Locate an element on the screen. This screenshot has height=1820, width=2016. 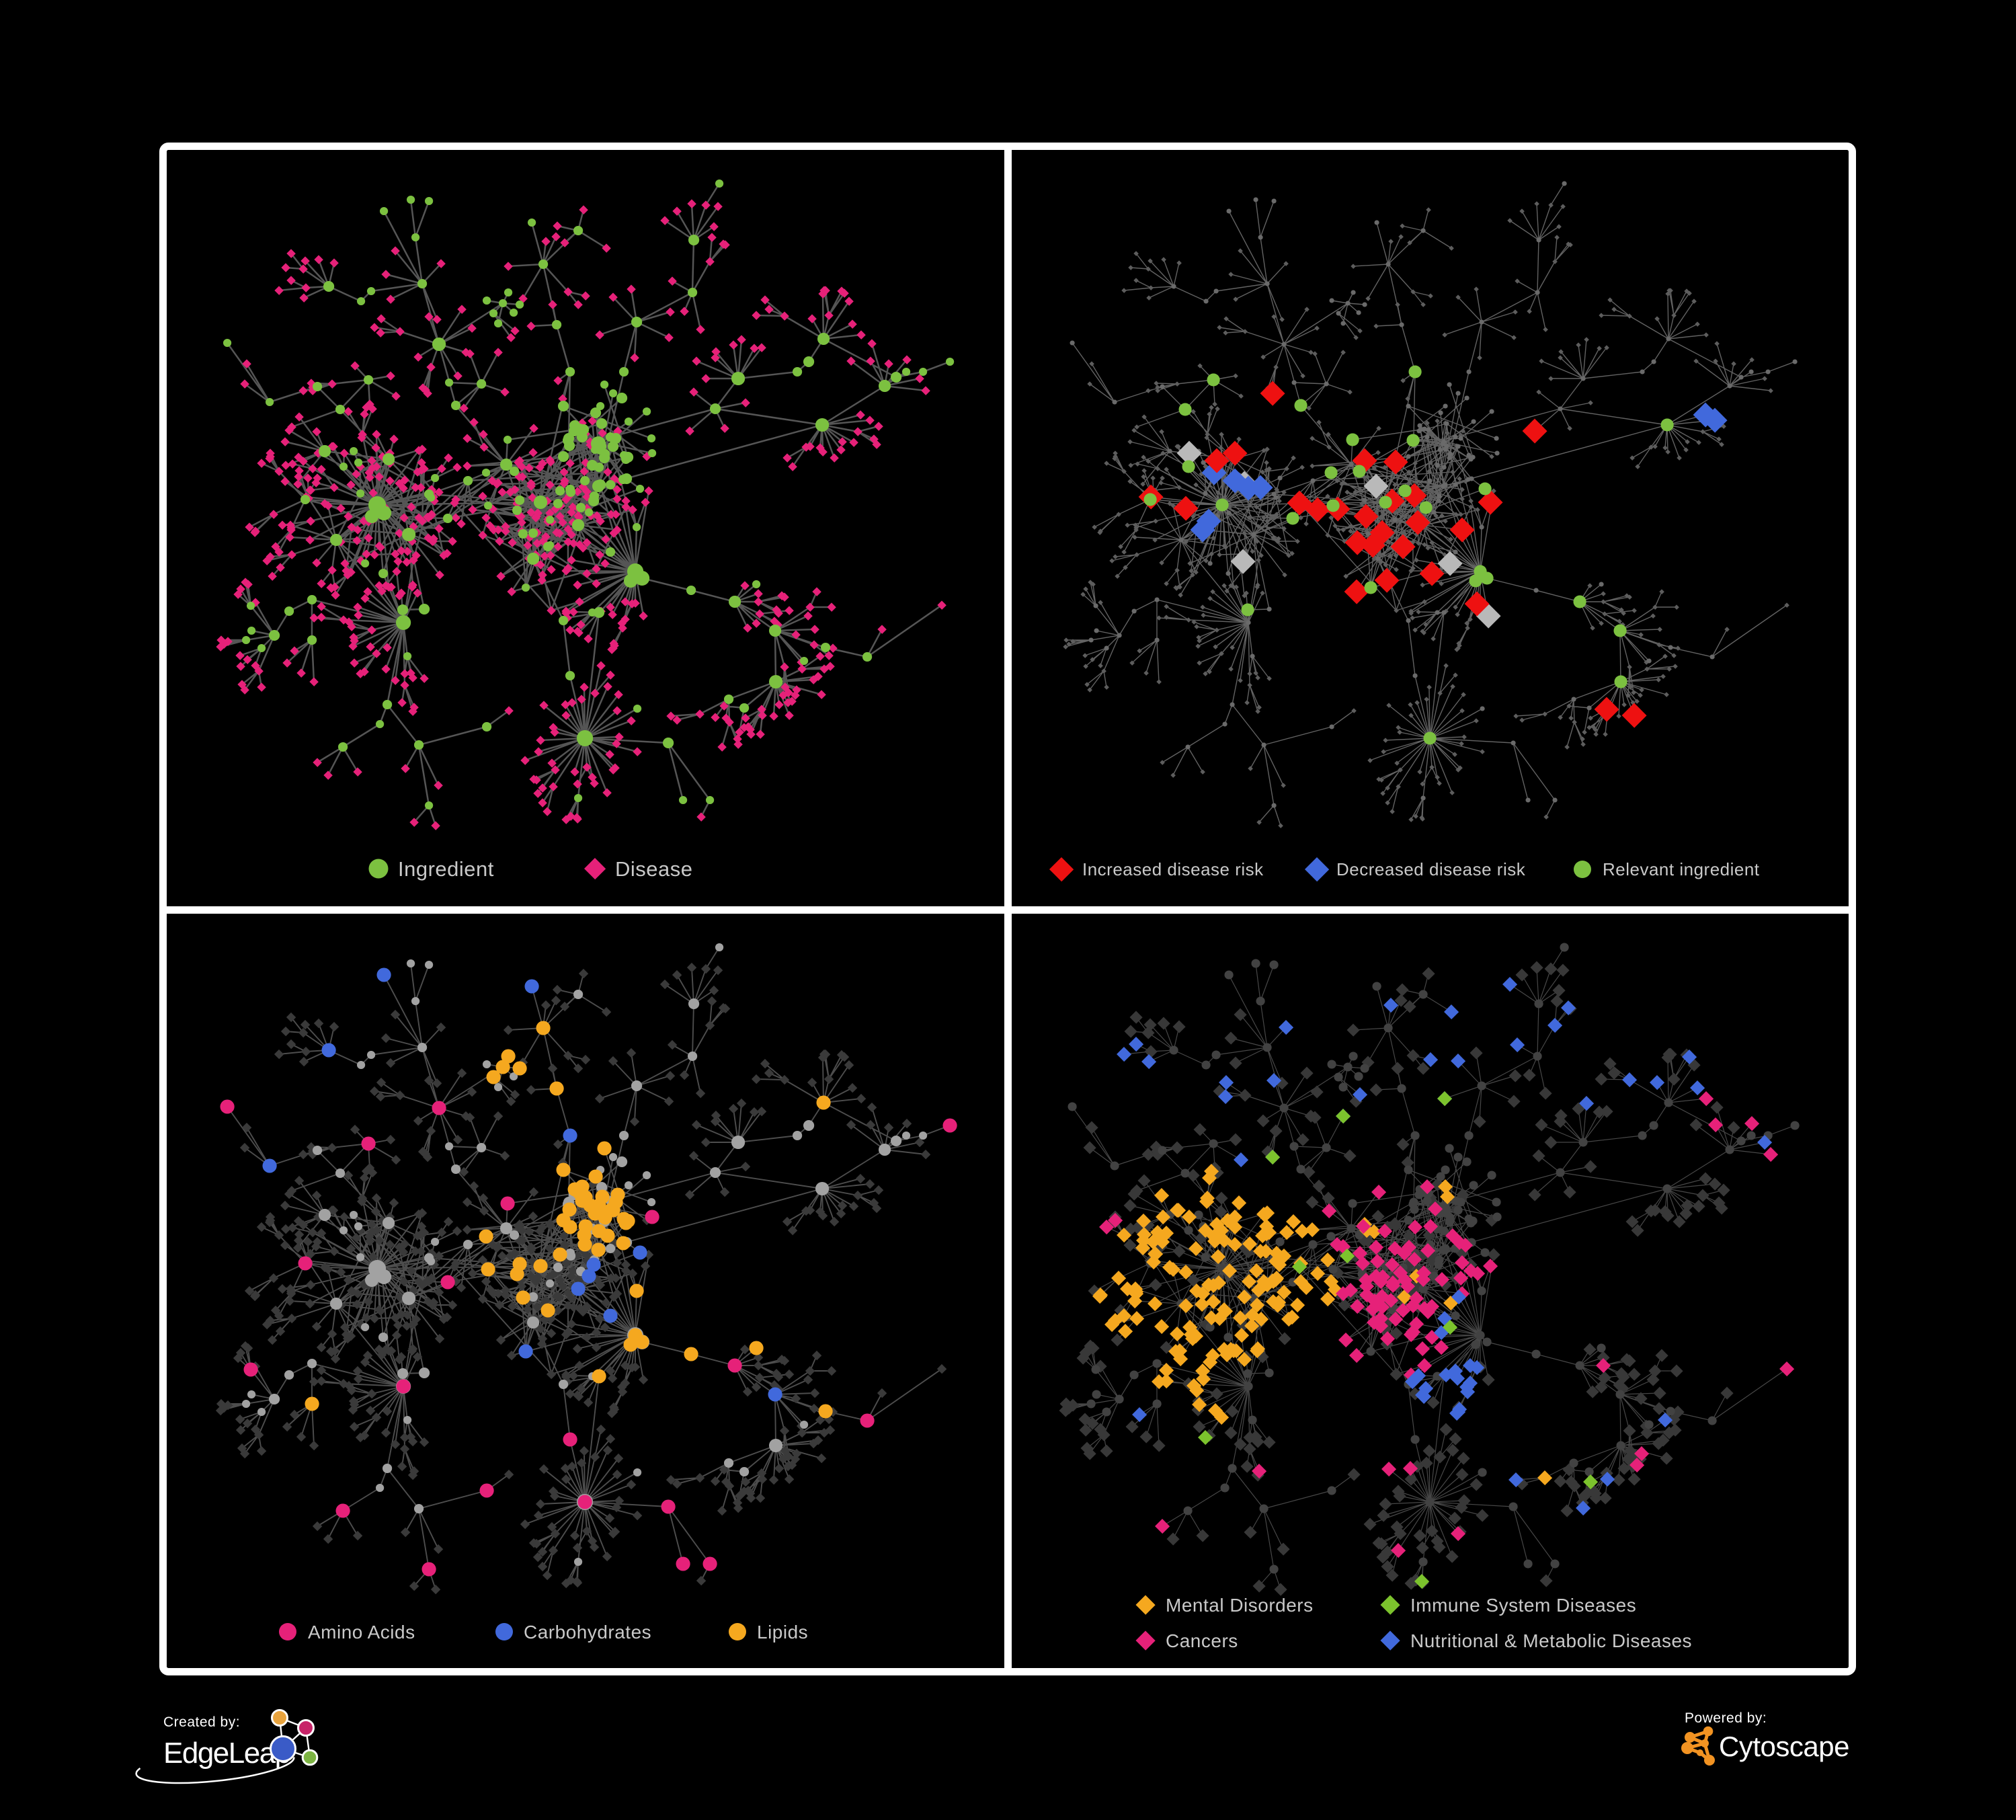
svg-text: Decreased disease risk is located at coordinates (1431, 869).